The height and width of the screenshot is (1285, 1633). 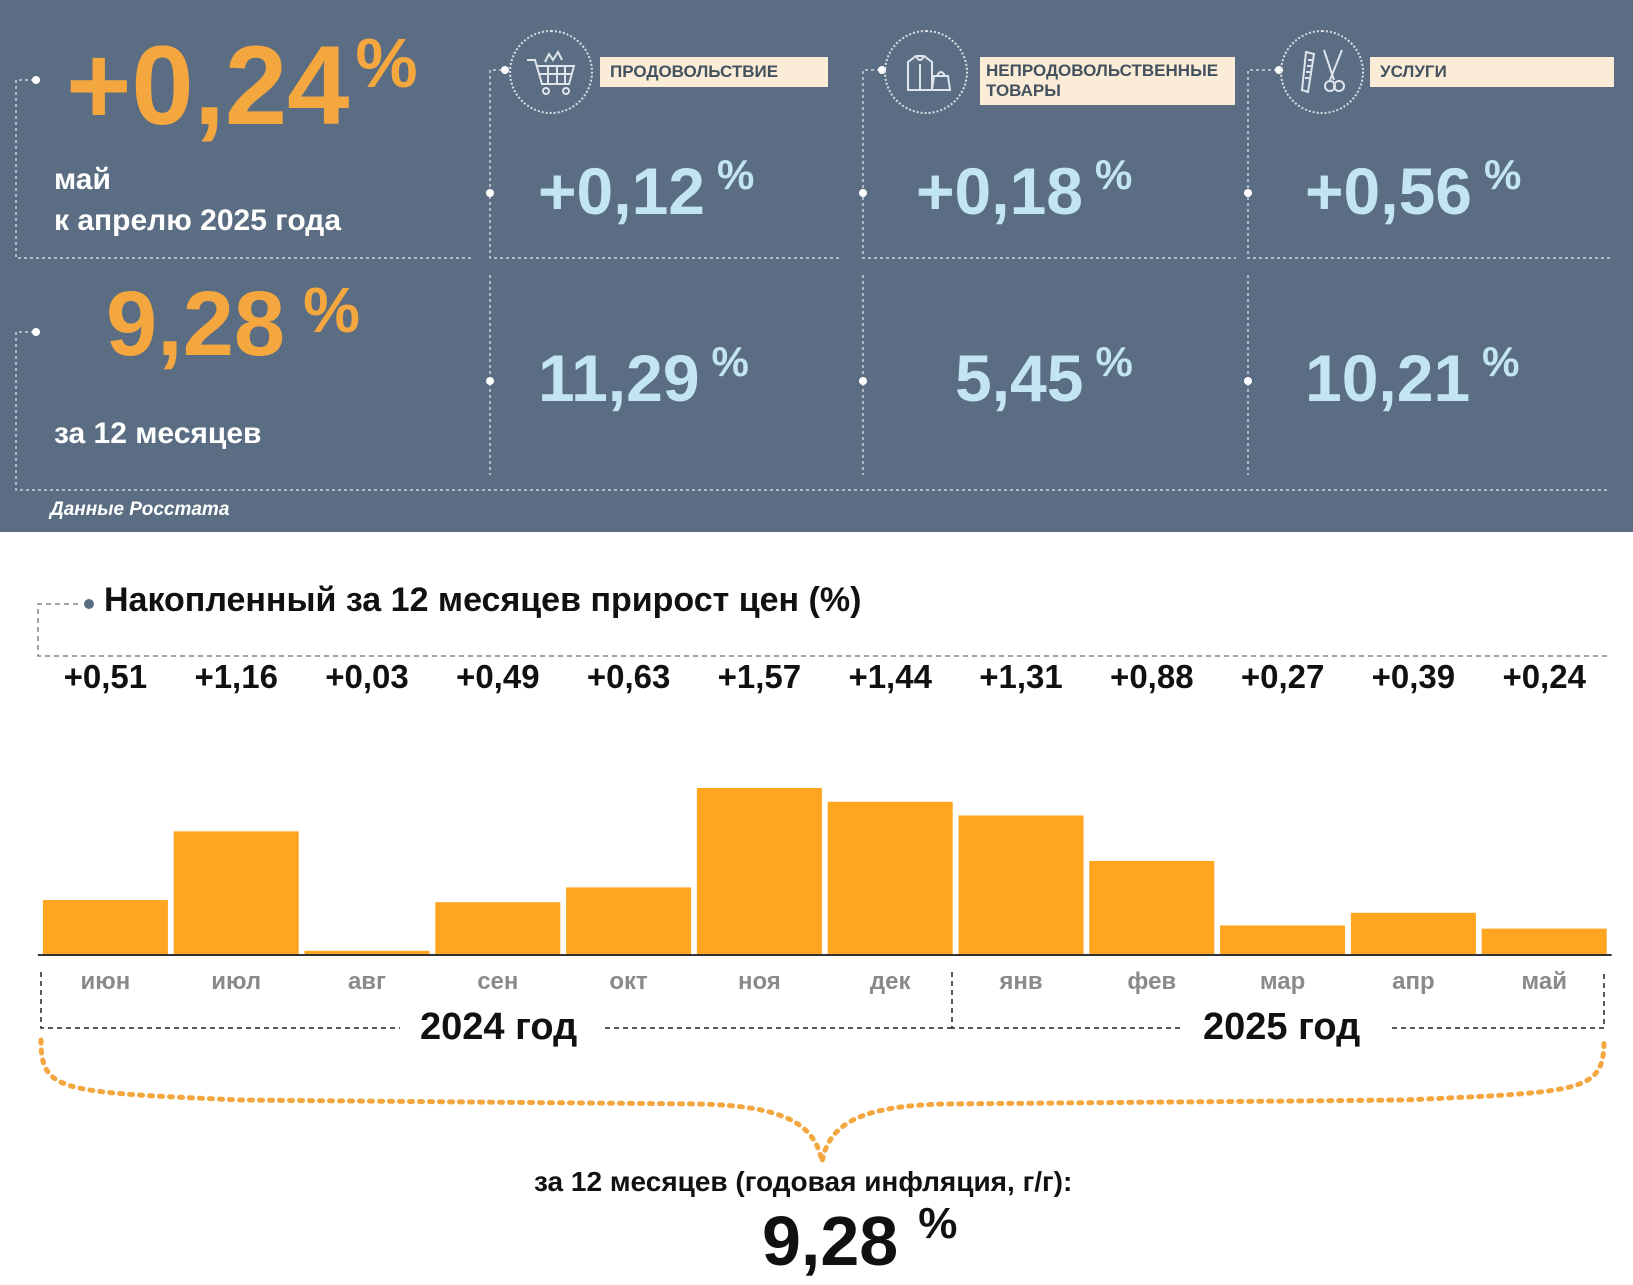 I want to click on value-label-ноя: +1,57, so click(x=760, y=677).